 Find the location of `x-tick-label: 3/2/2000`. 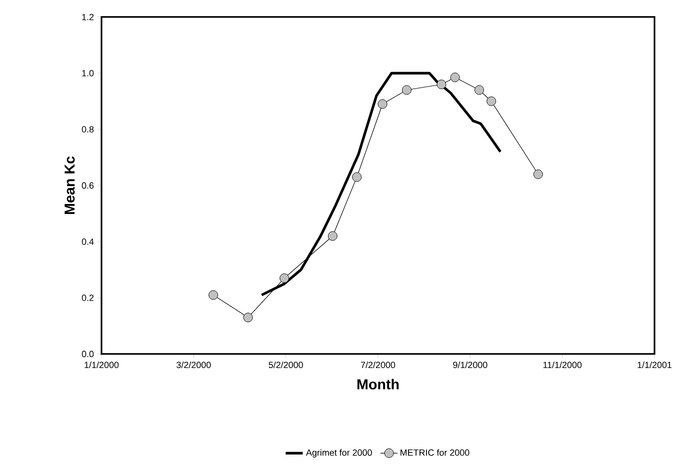

x-tick-label: 3/2/2000 is located at coordinates (193, 364).